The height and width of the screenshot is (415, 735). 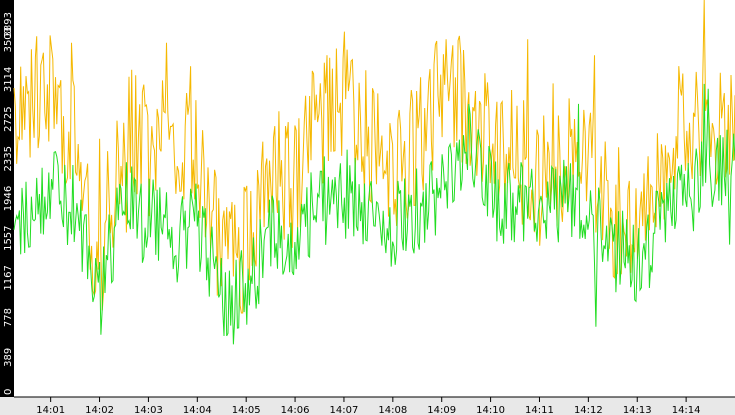 I want to click on y-tick-label: 2725, so click(x=8, y=118).